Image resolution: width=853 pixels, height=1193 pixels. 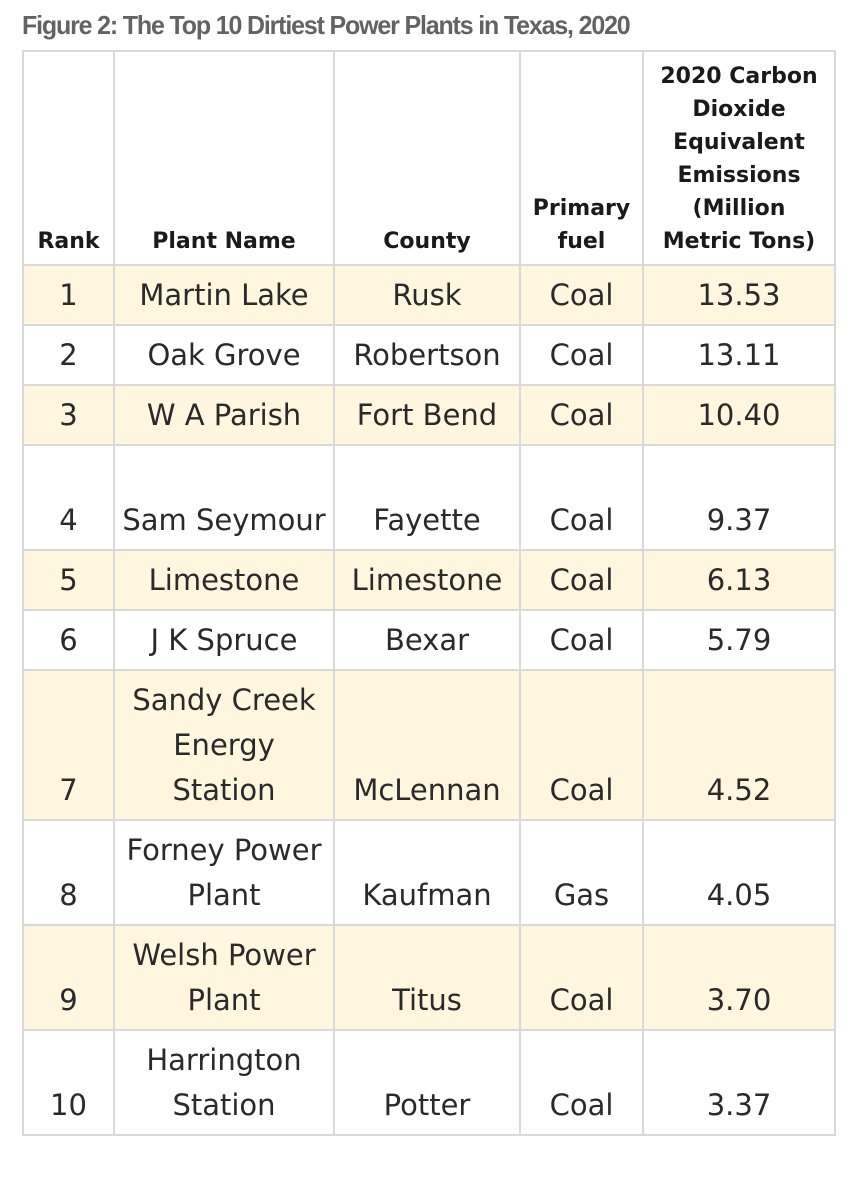 I want to click on county-cell: Titus, so click(x=427, y=977).